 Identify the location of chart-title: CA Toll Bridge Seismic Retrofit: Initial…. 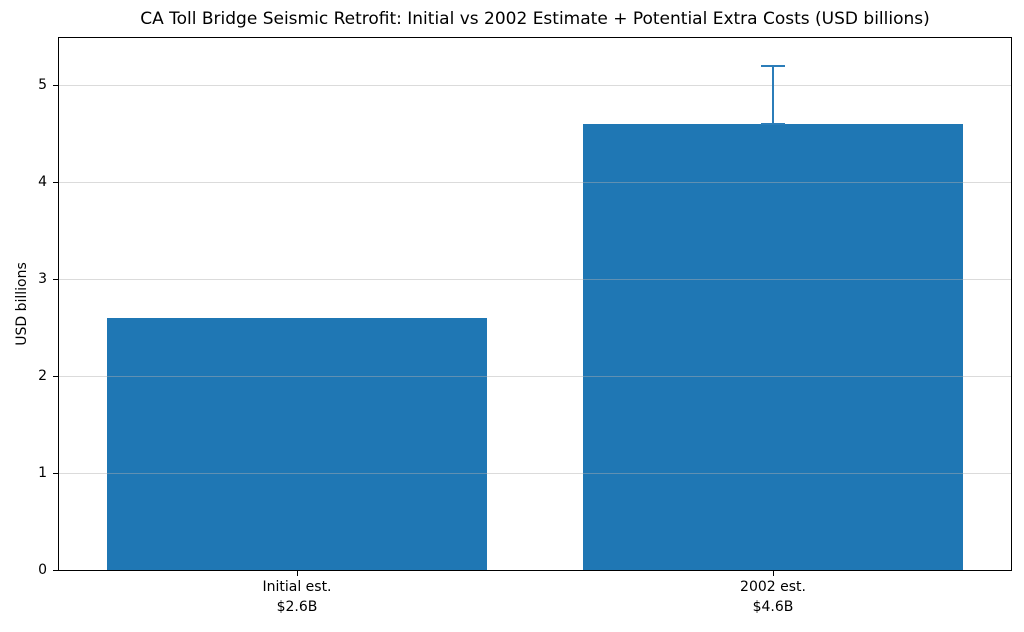
(535, 19).